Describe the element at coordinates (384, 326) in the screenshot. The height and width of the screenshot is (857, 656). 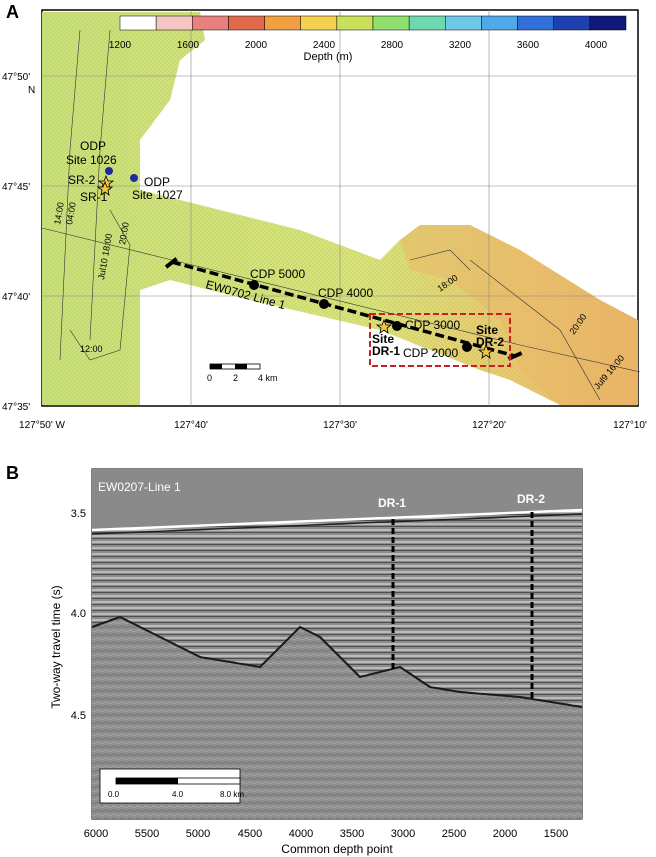
I see `dr1-star-icon` at that location.